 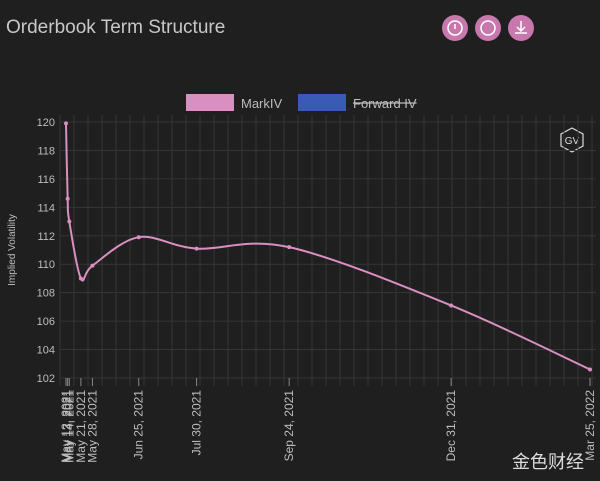 I want to click on x-tick-label: May 21, 2021, so click(x=81, y=426).